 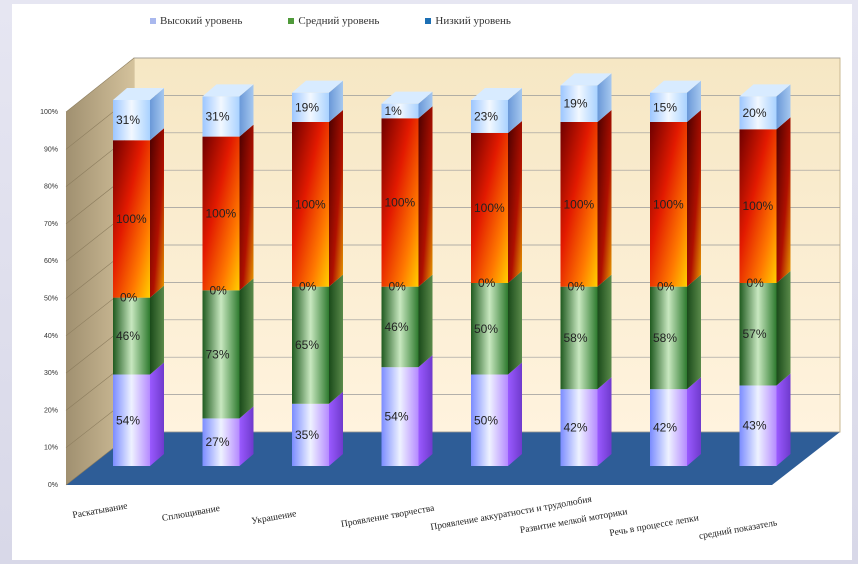 What do you see at coordinates (51, 373) in the screenshot?
I see `y-tick-label: 30%` at bounding box center [51, 373].